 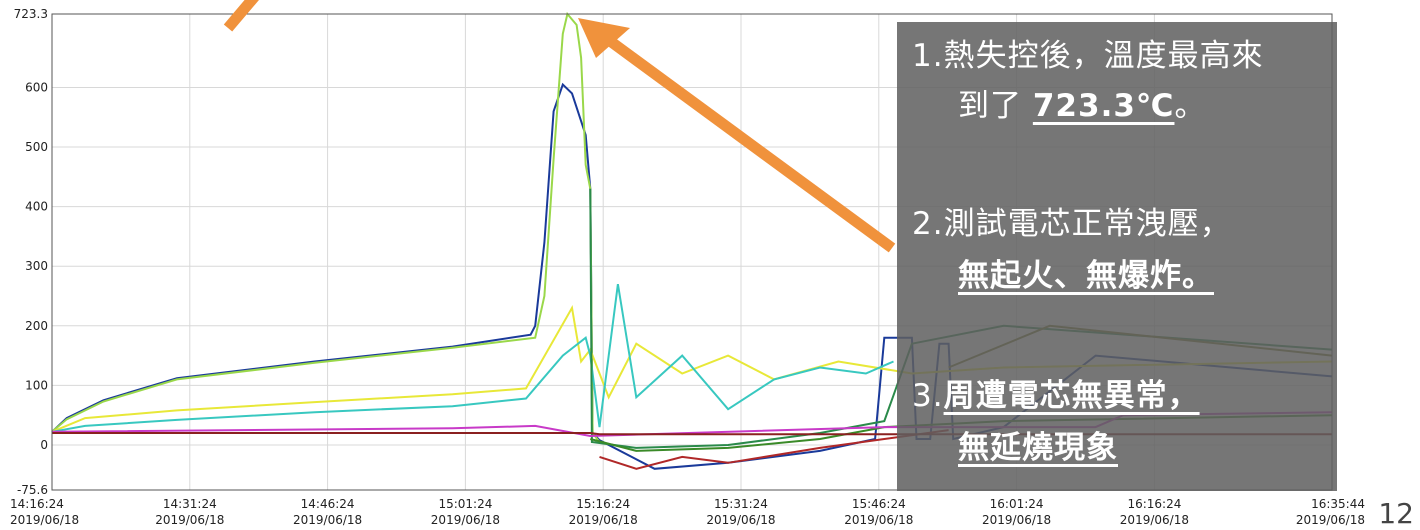 I want to click on x-tick-time: 15:16:24, so click(x=603, y=504).